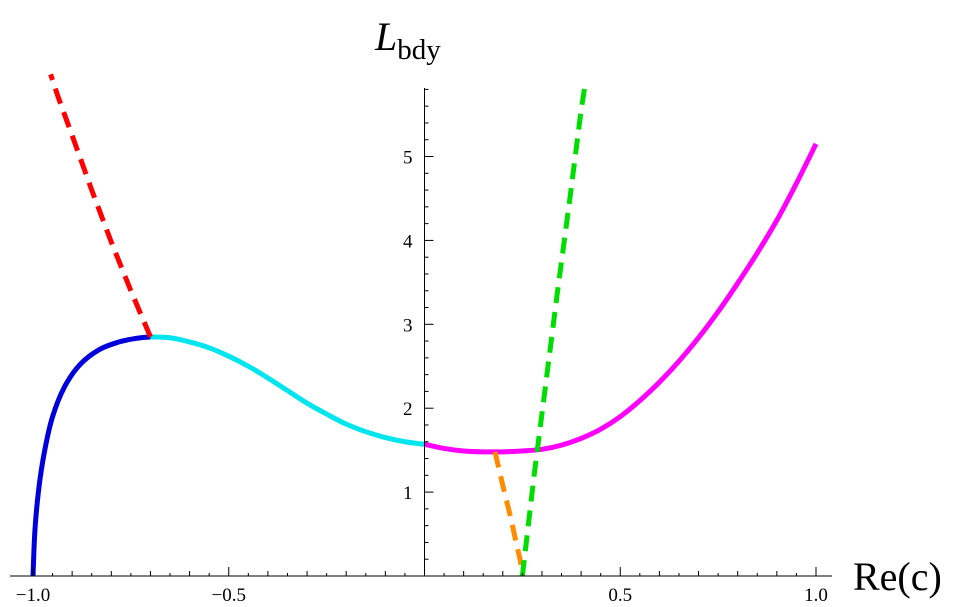  What do you see at coordinates (100, 205) in the screenshot?
I see `series-3-curve` at bounding box center [100, 205].